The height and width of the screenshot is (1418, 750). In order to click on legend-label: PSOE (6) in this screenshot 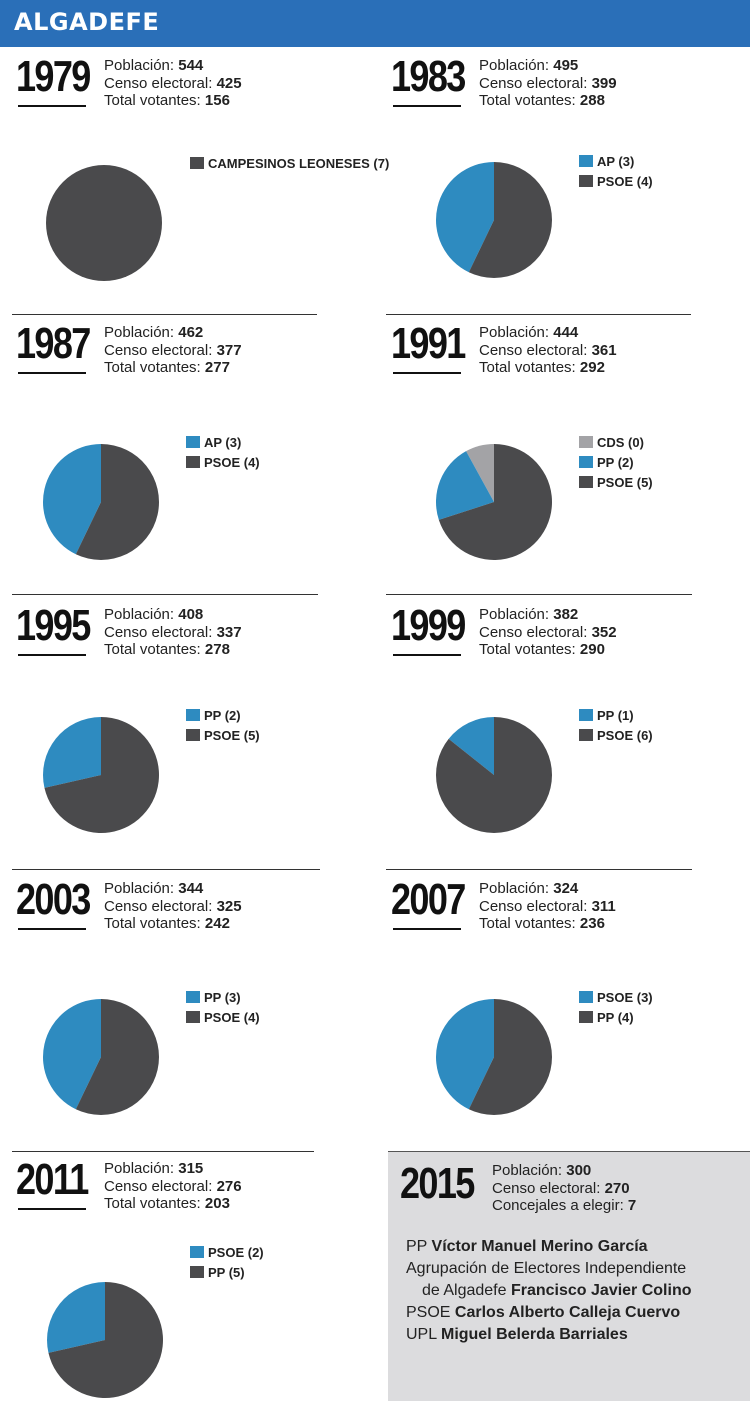, I will do `click(625, 735)`.